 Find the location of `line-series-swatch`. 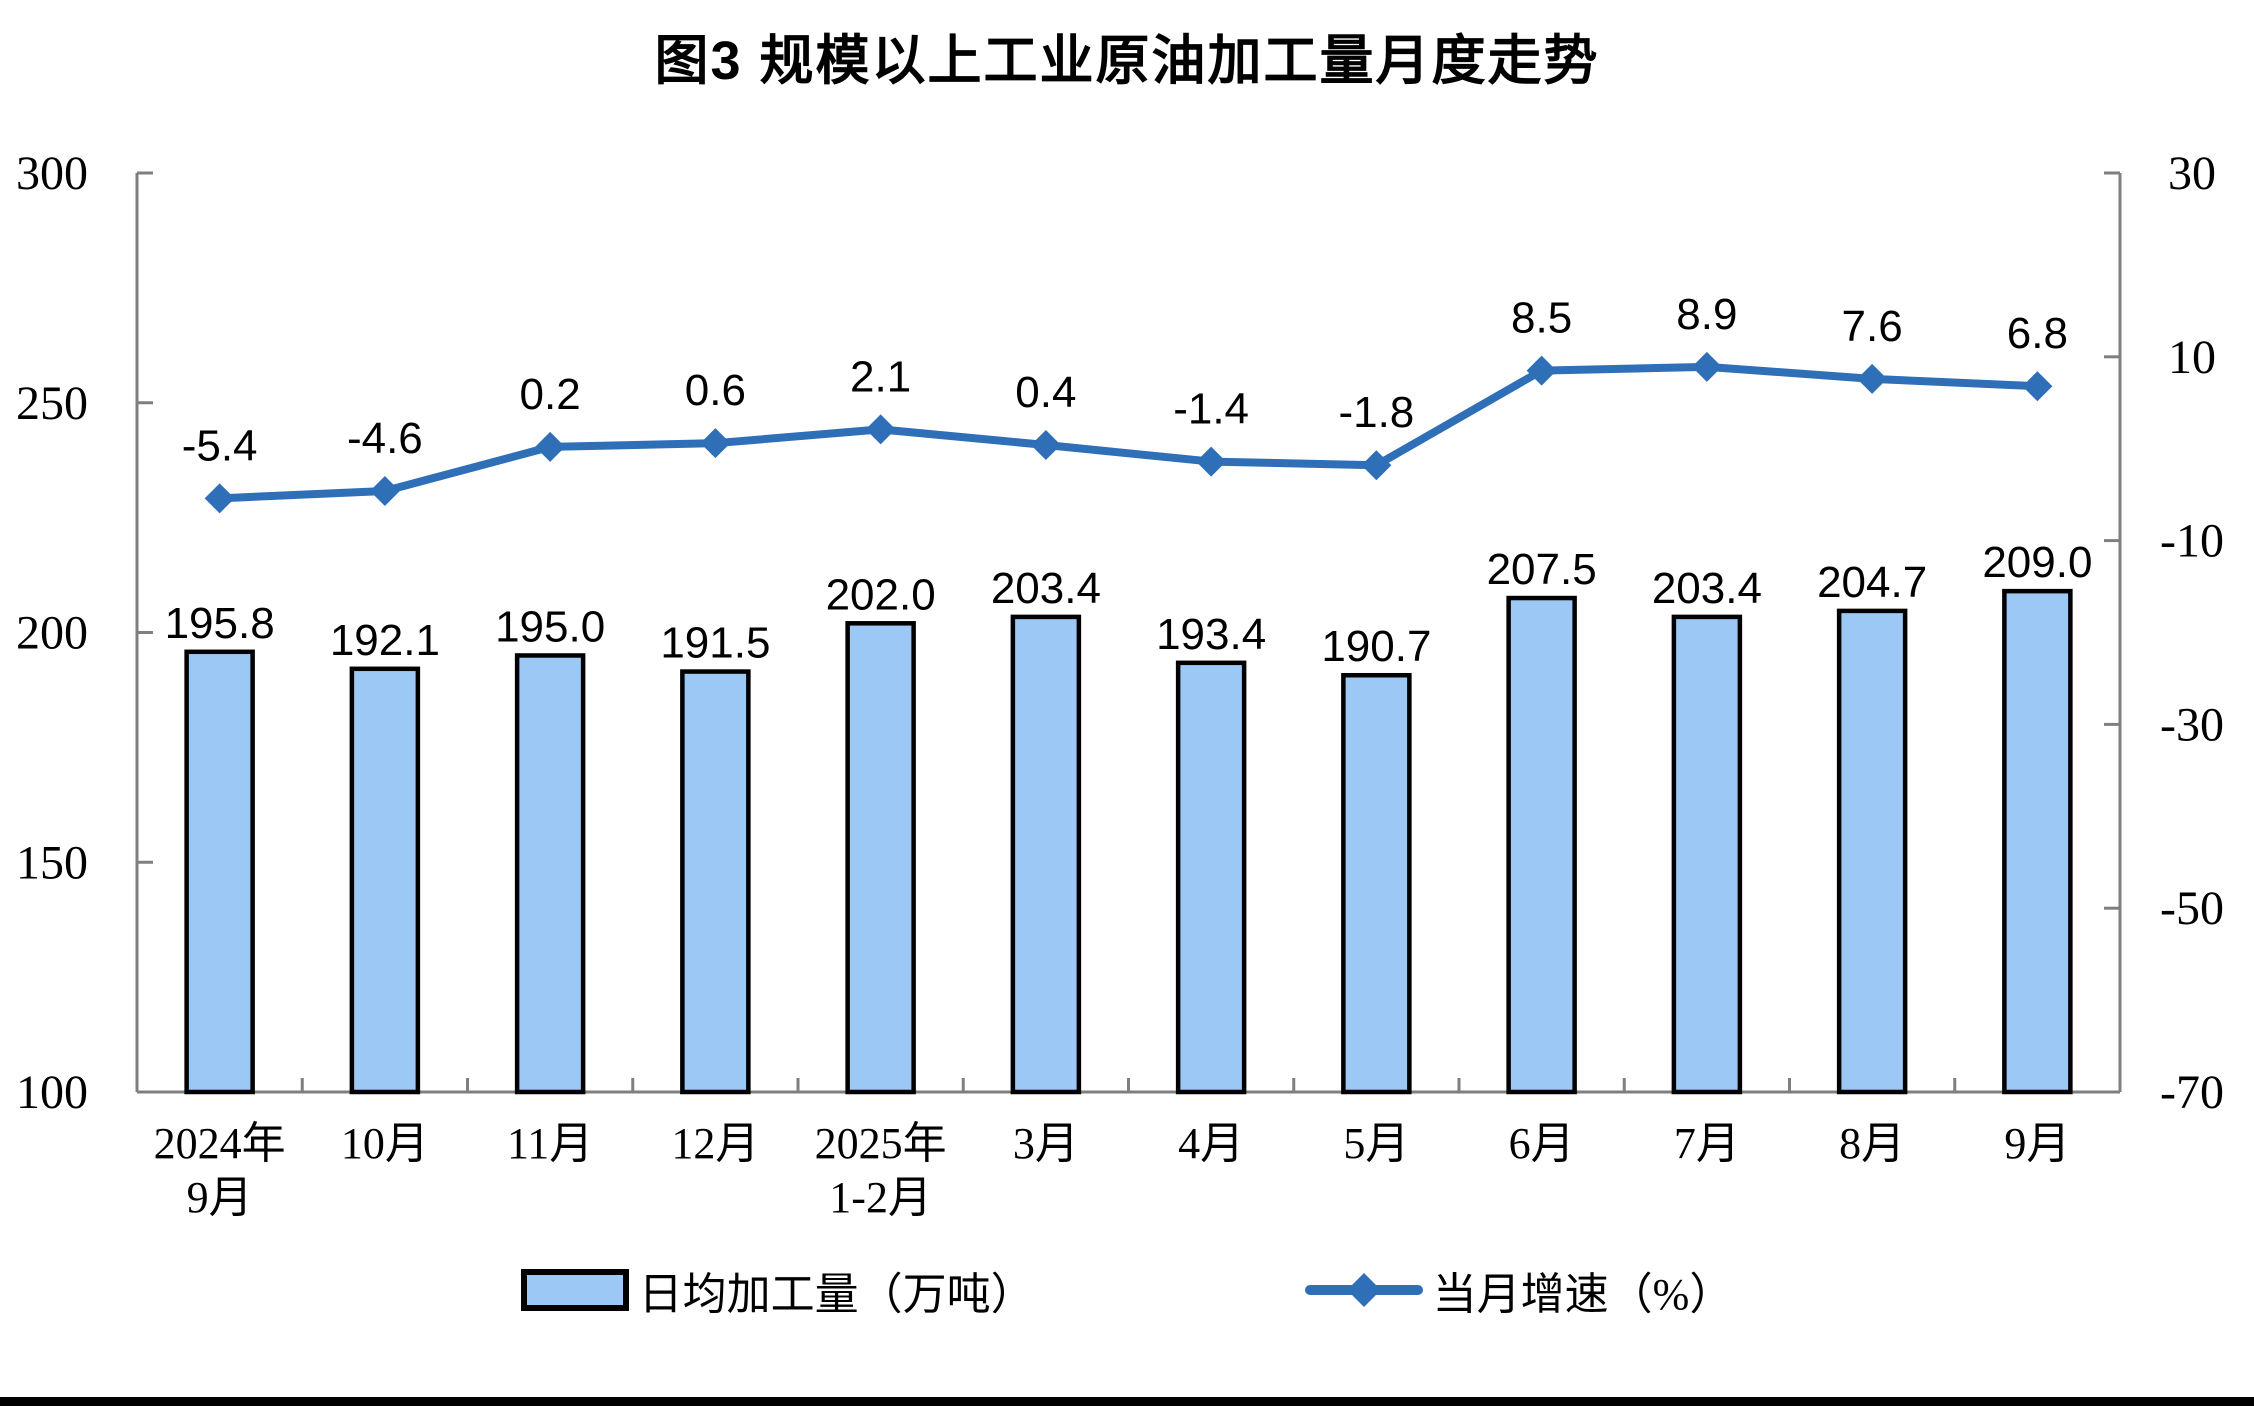

line-series-swatch is located at coordinates (1363, 1290).